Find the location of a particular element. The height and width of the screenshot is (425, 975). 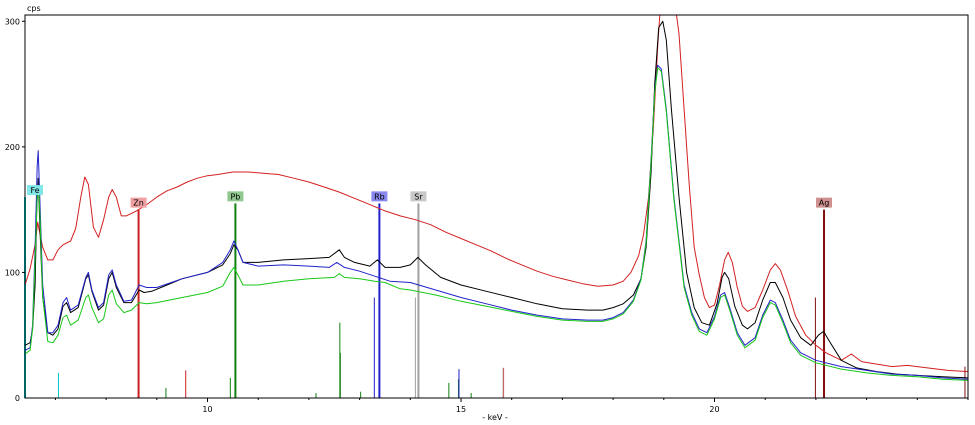

x-axis-title: - keV - is located at coordinates (495, 417).